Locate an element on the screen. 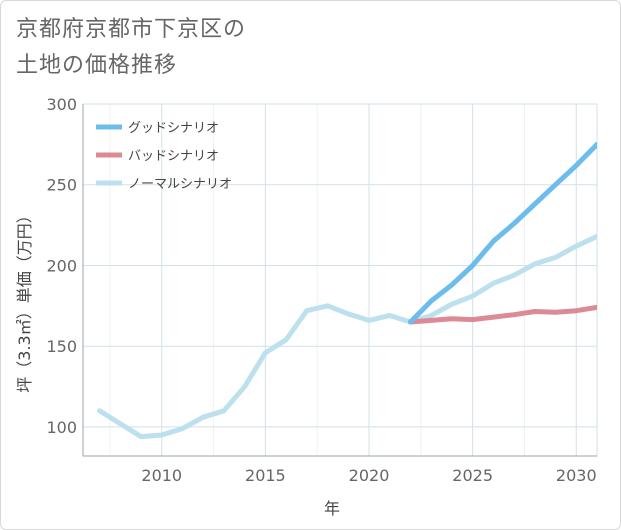  bad-scenario-line is located at coordinates (502, 314).